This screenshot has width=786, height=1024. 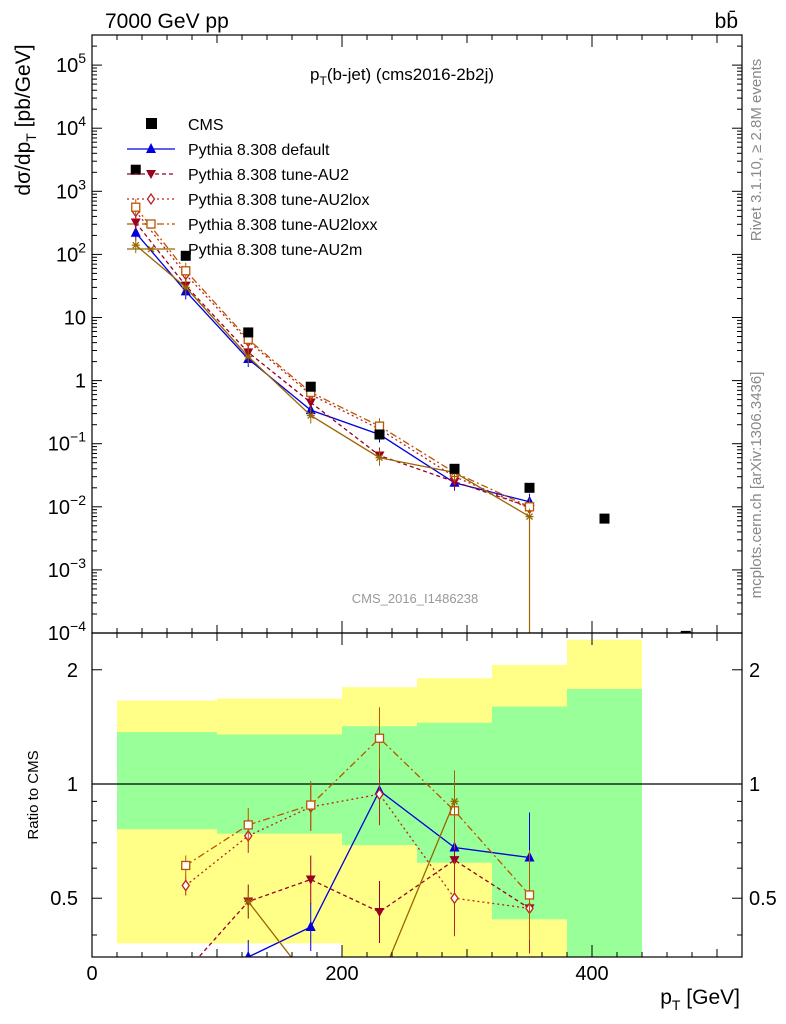 What do you see at coordinates (754, 785) in the screenshot?
I see `ratio-y-tick-label-right: 1` at bounding box center [754, 785].